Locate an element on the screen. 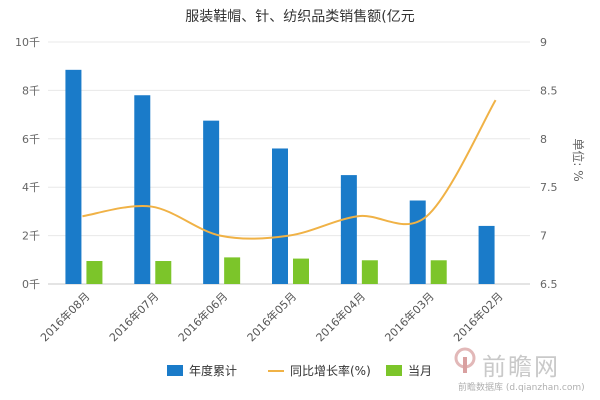  legend-swatch-cumulative is located at coordinates (175, 370).